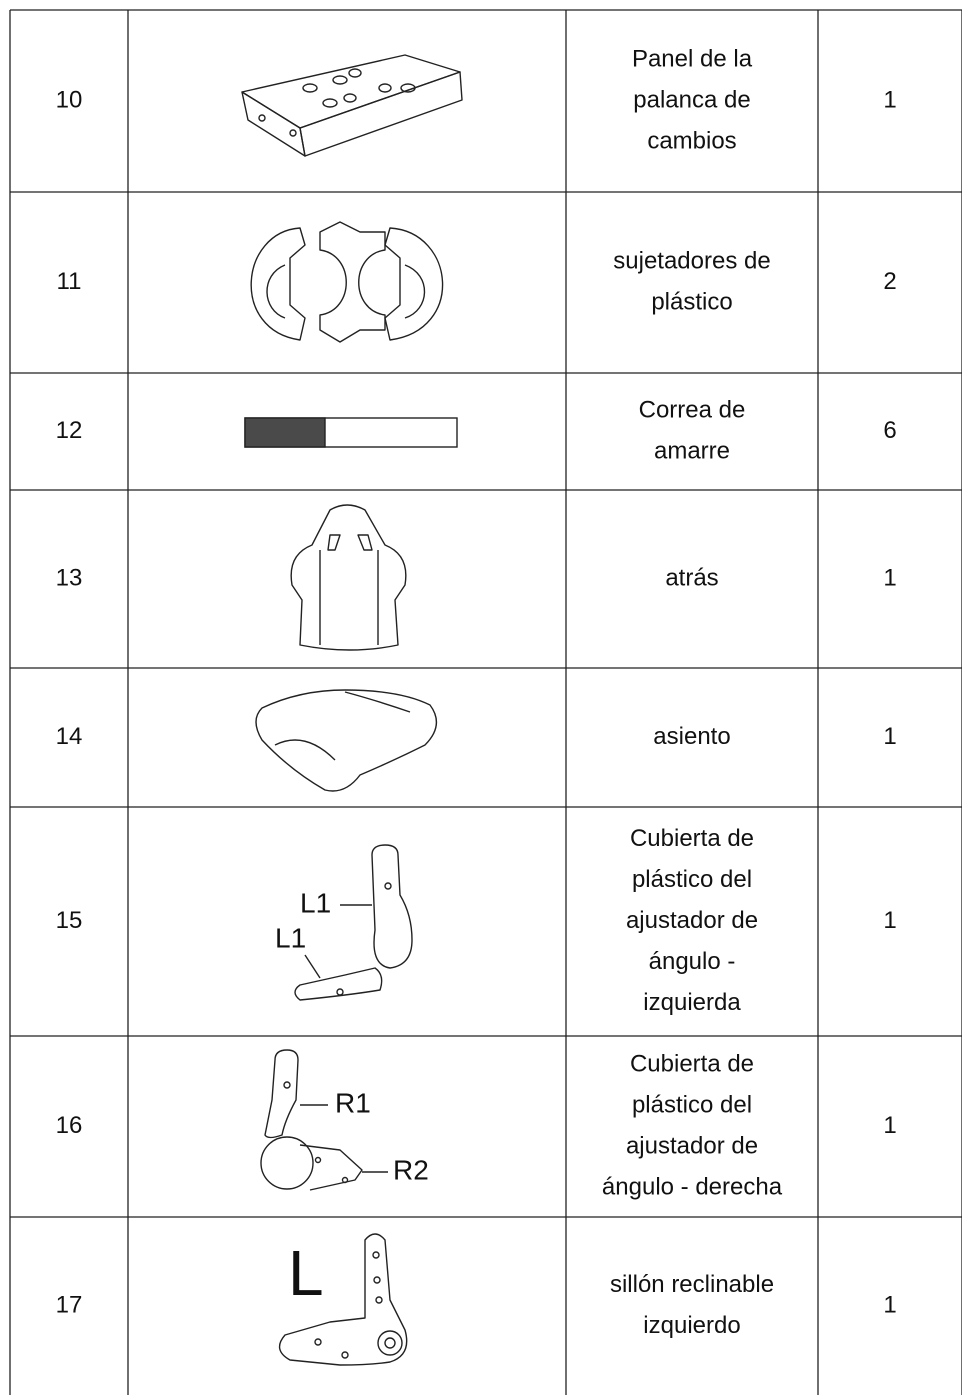 Image resolution: width=962 pixels, height=1395 pixels. I want to click on chair-back, so click(348, 577).